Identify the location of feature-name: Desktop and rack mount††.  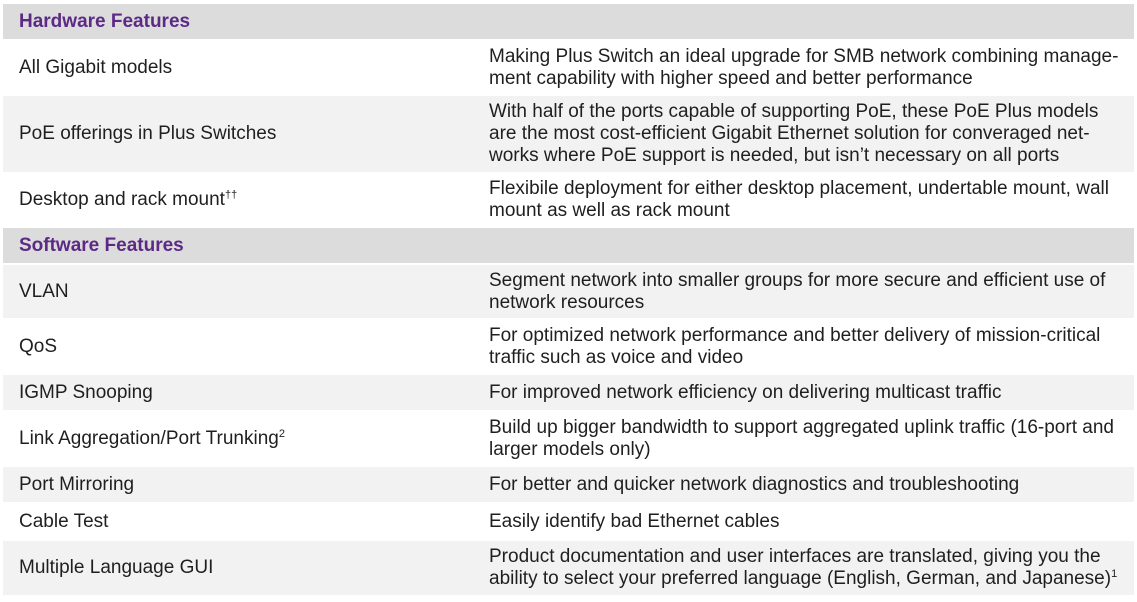
(128, 199).